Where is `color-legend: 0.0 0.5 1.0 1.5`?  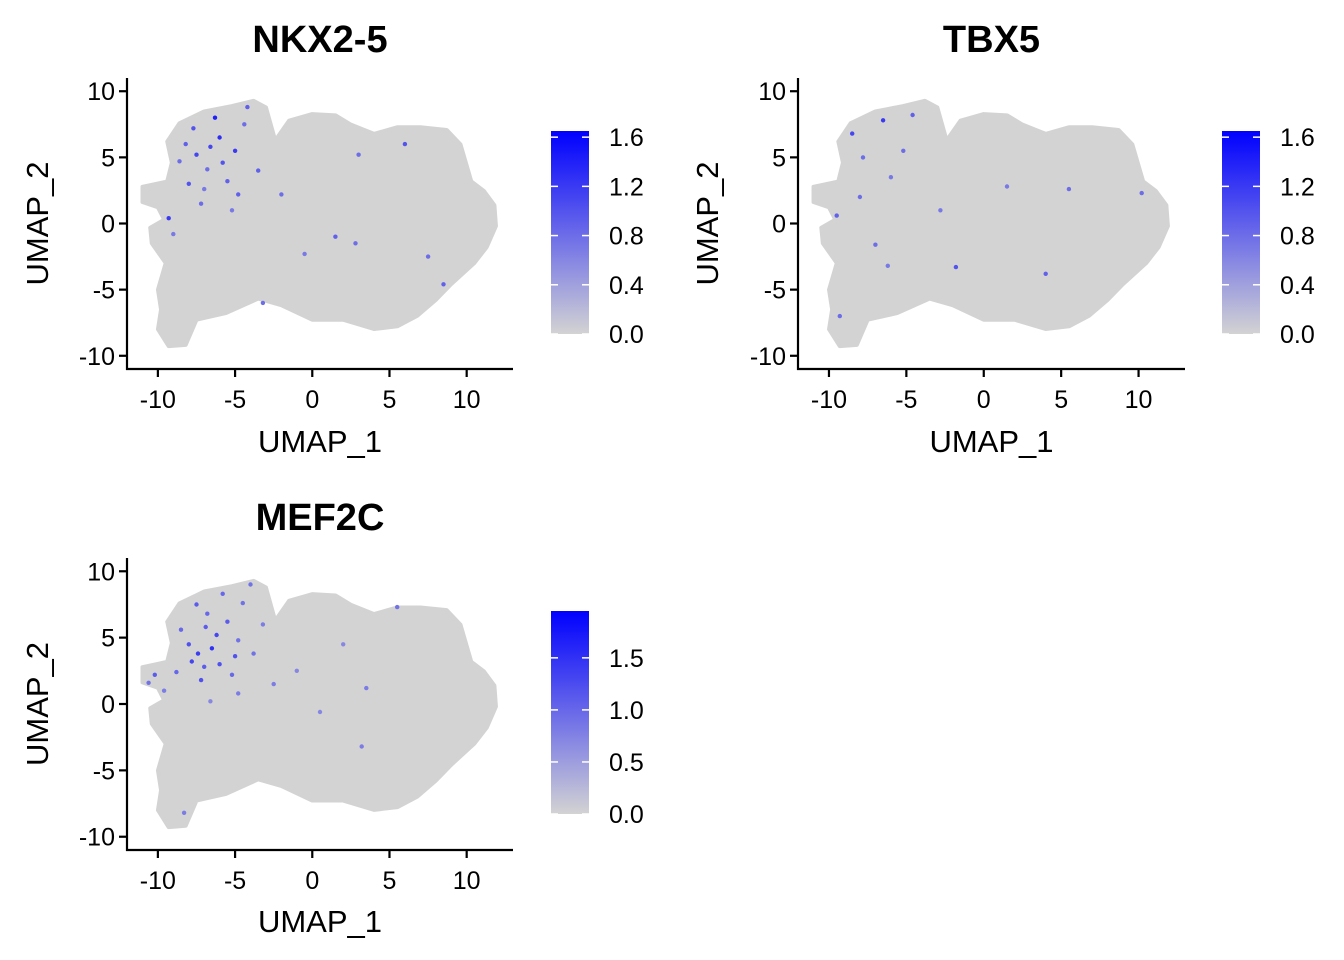
color-legend: 0.0 0.5 1.0 1.5 is located at coordinates (597, 720).